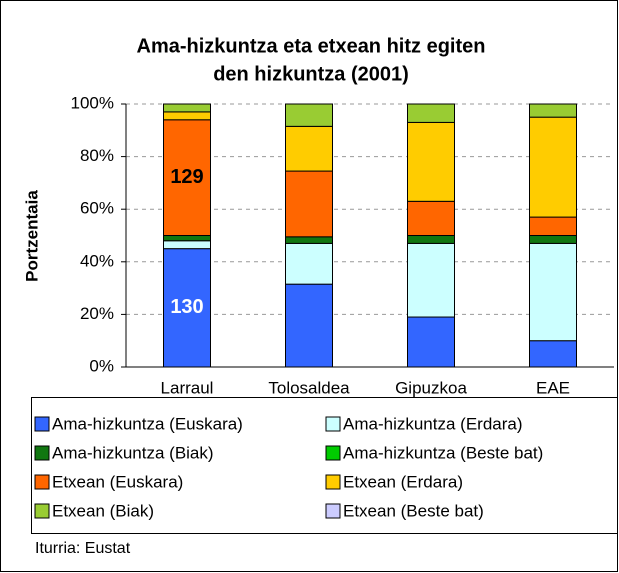 This screenshot has width=619, height=573. What do you see at coordinates (101, 365) in the screenshot?
I see `y-tick-label: 0%` at bounding box center [101, 365].